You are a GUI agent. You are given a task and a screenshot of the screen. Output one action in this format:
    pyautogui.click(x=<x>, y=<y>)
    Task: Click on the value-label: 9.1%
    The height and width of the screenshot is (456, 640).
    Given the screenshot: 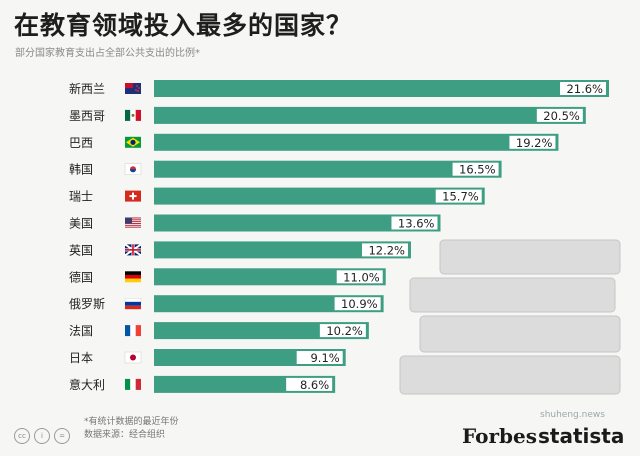 What is the action you would take?
    pyautogui.click(x=324, y=358)
    